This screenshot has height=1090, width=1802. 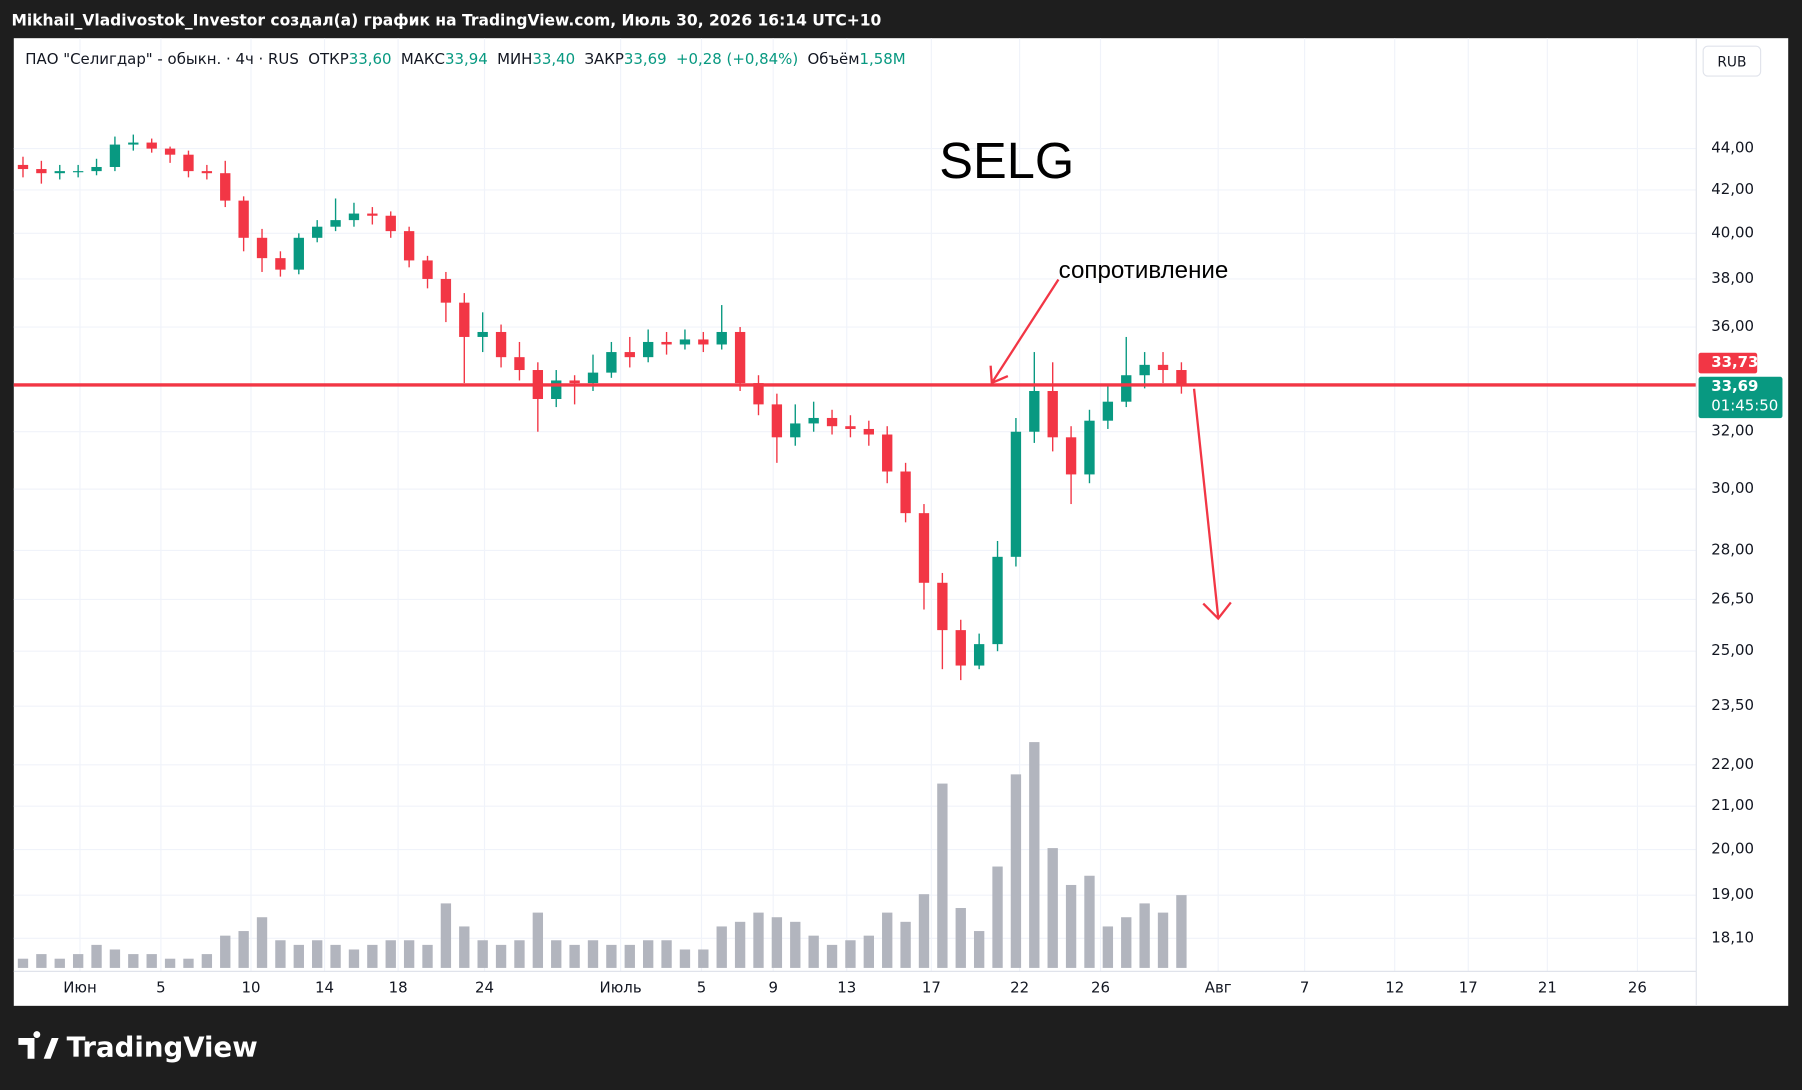 What do you see at coordinates (834, 59) in the screenshot?
I see `legend-volume-label: Объём` at bounding box center [834, 59].